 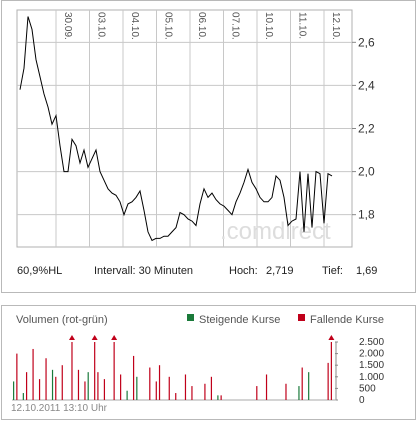 What do you see at coordinates (371, 365) in the screenshot?
I see `volume-y-tick-label: 1.500` at bounding box center [371, 365].